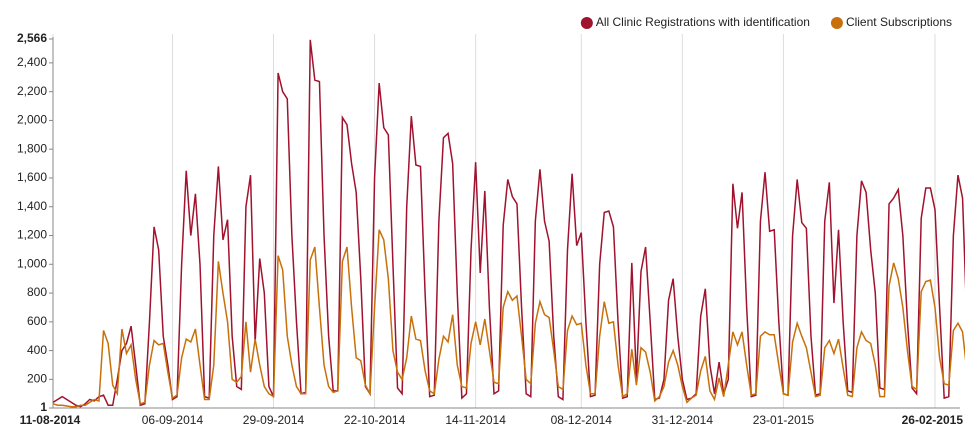  What do you see at coordinates (475, 420) in the screenshot?
I see `x-tick-label: 14-11-2014` at bounding box center [475, 420].